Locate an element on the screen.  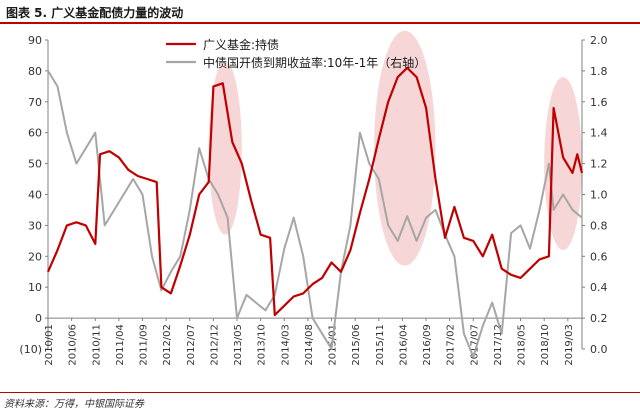
source-note: 资料来源：万得，中银国际证券 is located at coordinates (74, 404).